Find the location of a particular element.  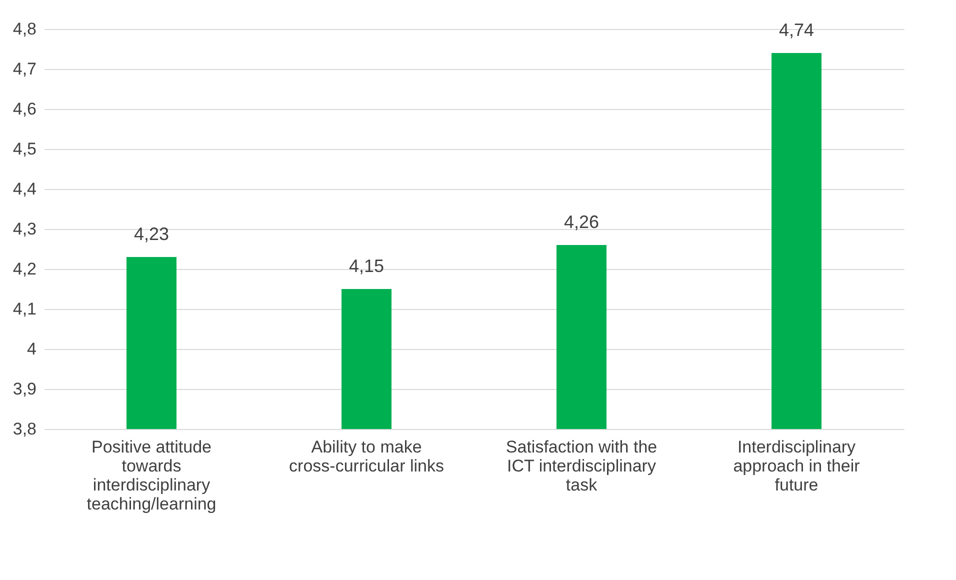

x-tick-label: Positive attitude towards interdisciplinary teaching/learning is located at coordinates (151, 476).